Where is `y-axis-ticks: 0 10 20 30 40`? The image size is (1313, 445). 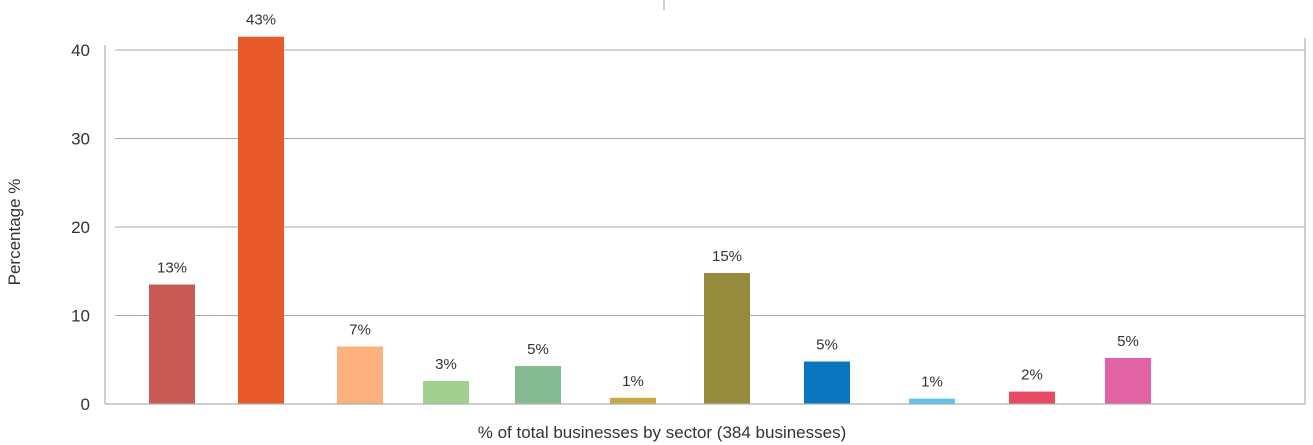 y-axis-ticks: 0 10 20 30 40 is located at coordinates (80, 227).